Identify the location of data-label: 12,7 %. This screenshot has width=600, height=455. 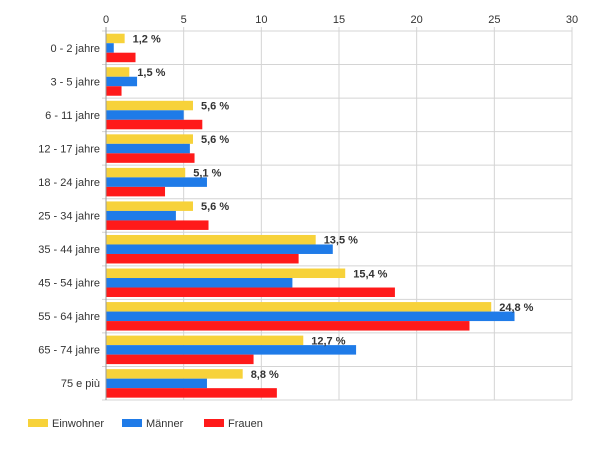
(328, 341).